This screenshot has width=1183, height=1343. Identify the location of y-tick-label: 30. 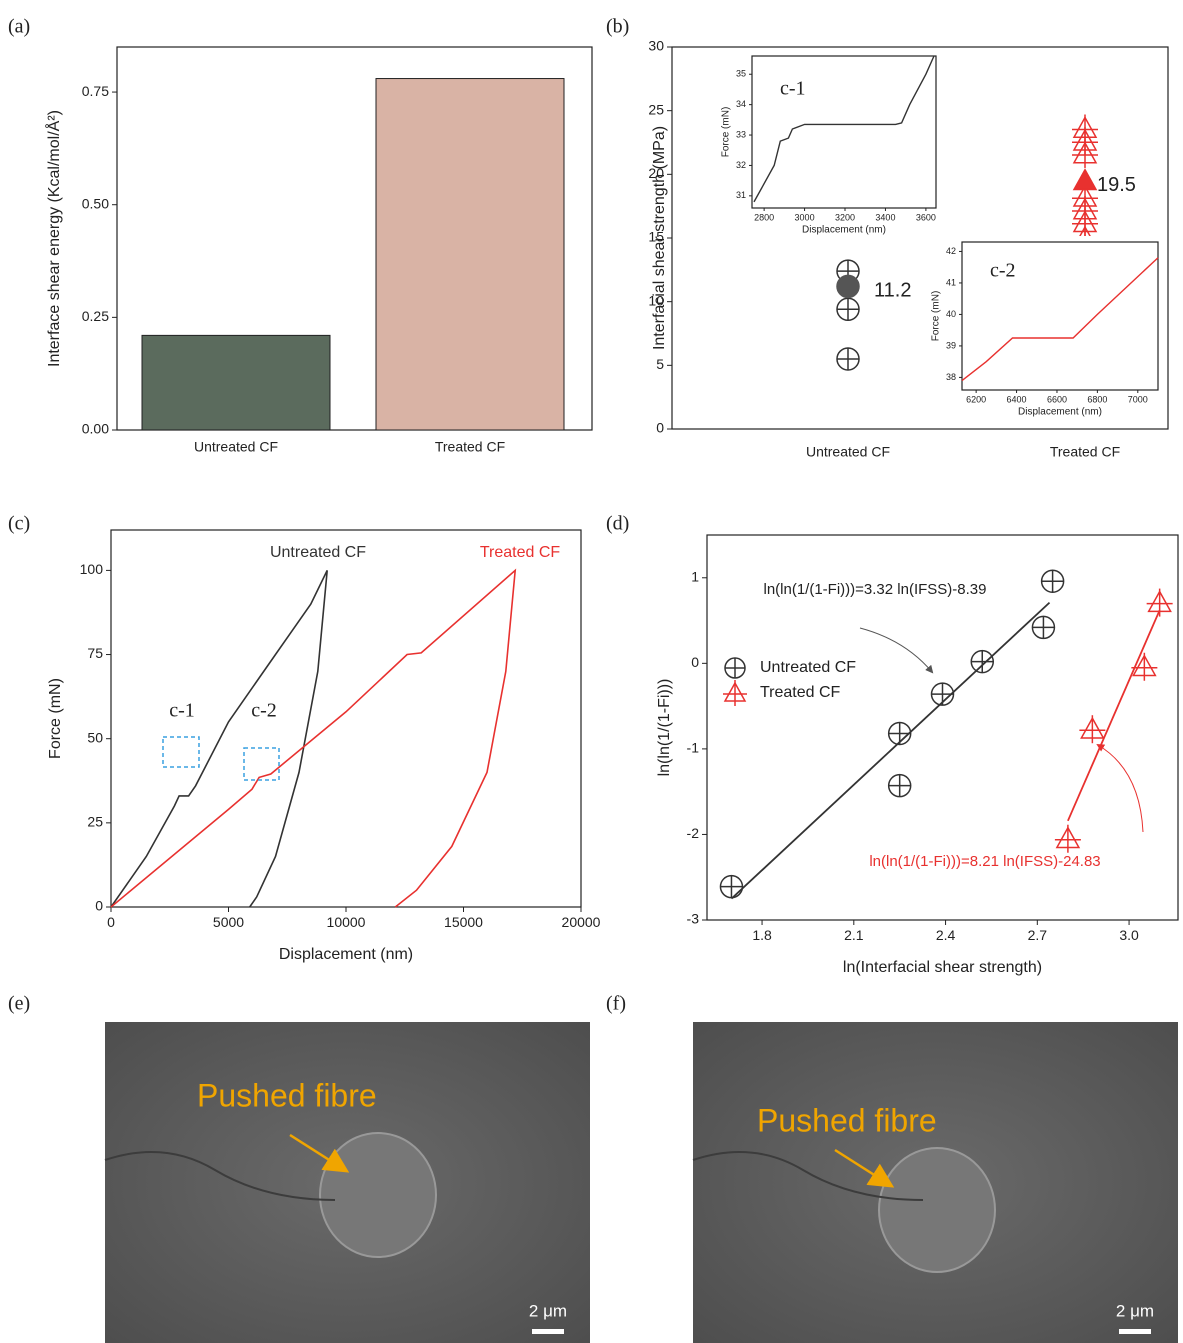
(656, 46).